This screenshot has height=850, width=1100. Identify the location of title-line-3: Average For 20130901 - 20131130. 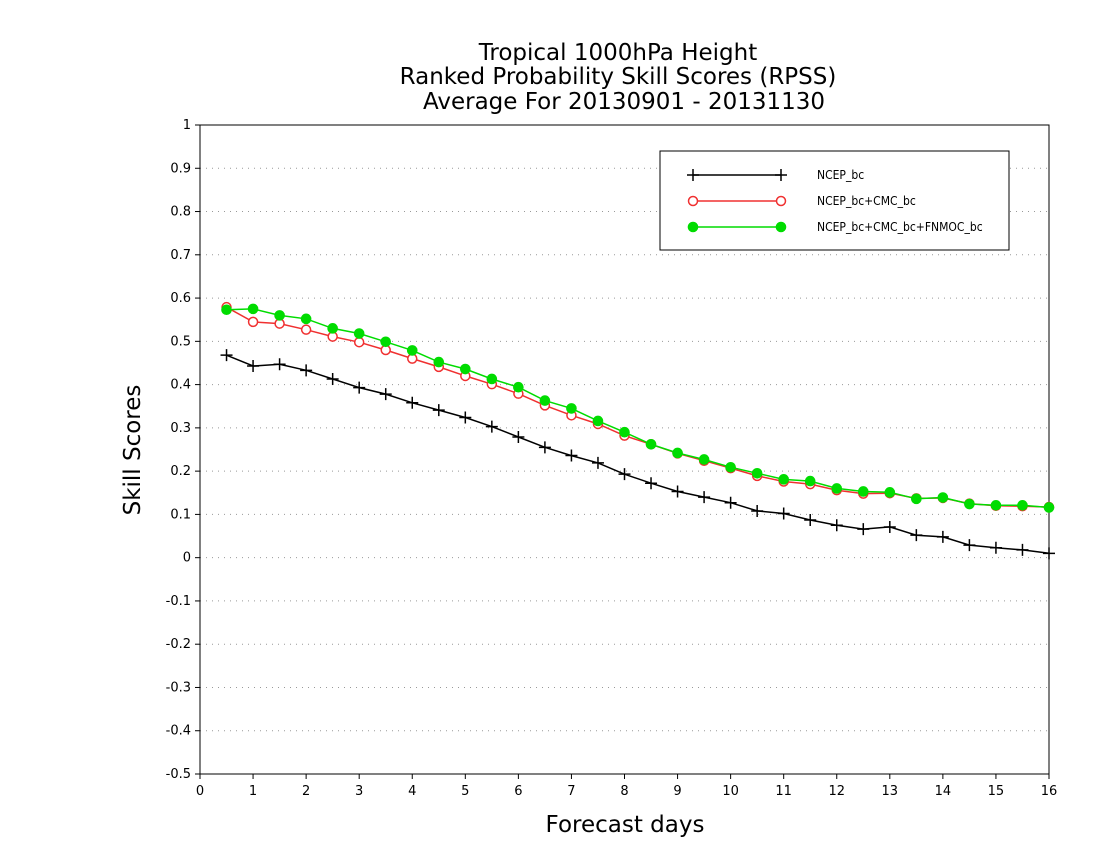
(624, 102).